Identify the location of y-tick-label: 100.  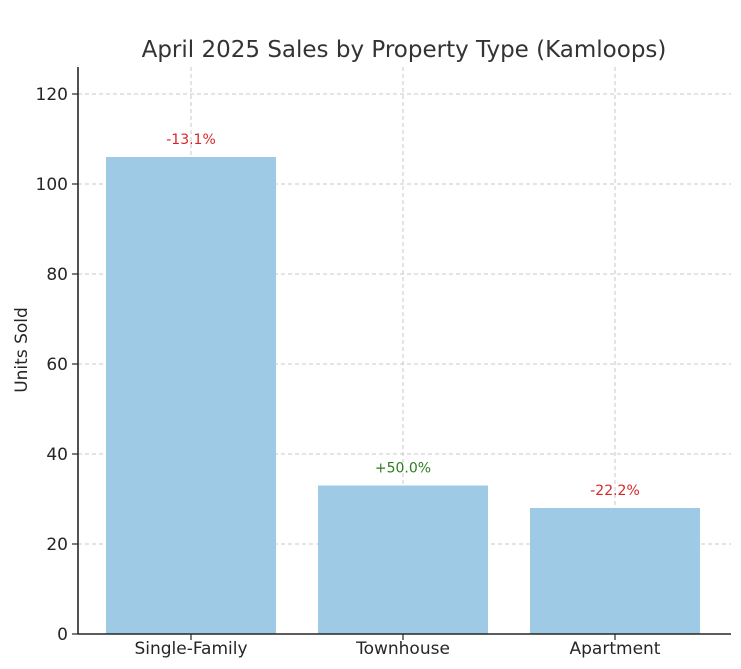
(52, 185).